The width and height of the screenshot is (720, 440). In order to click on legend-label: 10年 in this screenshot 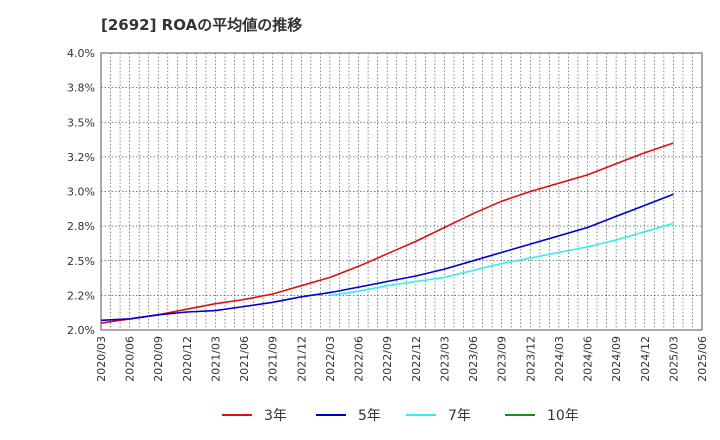, I will do `click(563, 416)`.